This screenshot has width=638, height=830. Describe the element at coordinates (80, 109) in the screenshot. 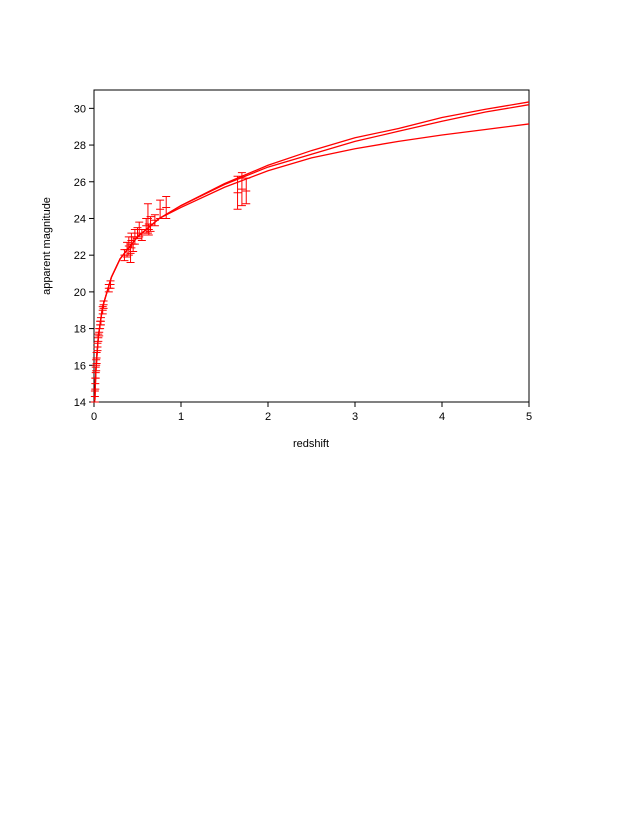

I see `y-tick-label: 30` at that location.